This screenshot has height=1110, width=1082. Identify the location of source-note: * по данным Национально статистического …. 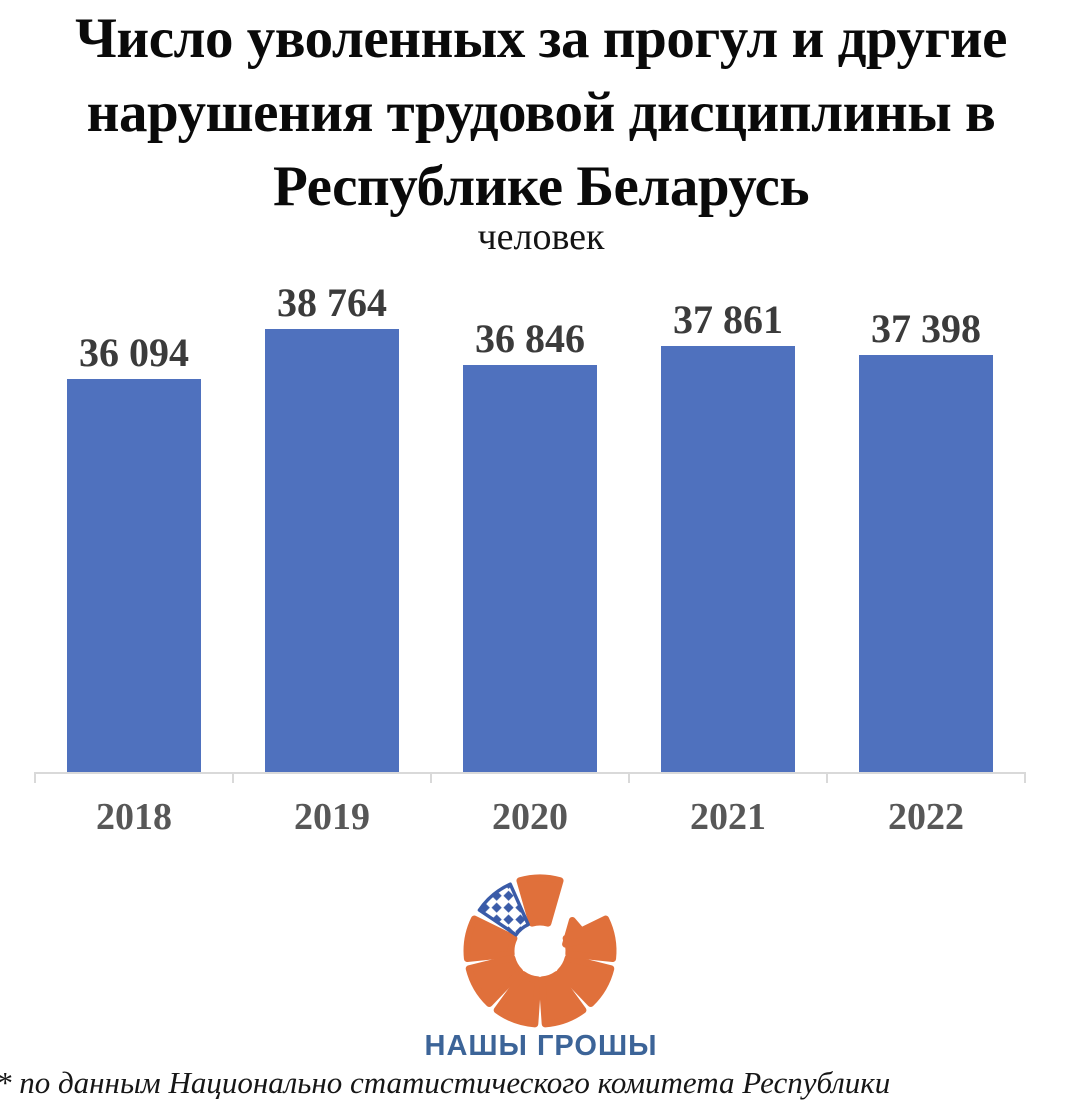
(445, 1082).